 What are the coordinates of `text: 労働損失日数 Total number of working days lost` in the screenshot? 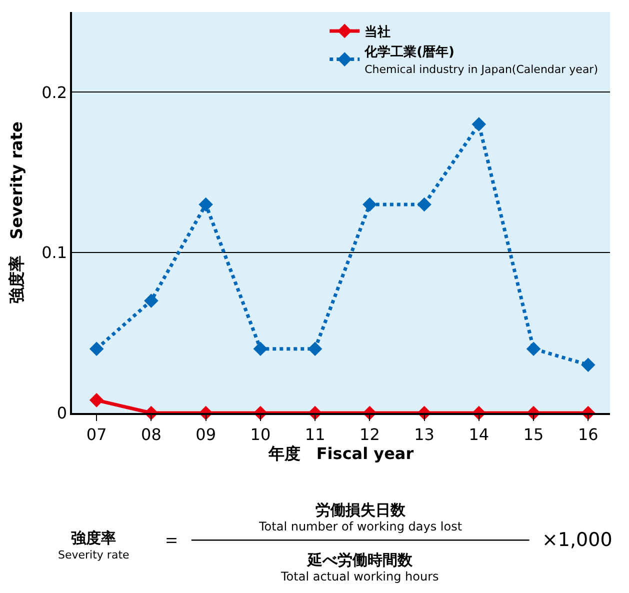 It's located at (360, 517).